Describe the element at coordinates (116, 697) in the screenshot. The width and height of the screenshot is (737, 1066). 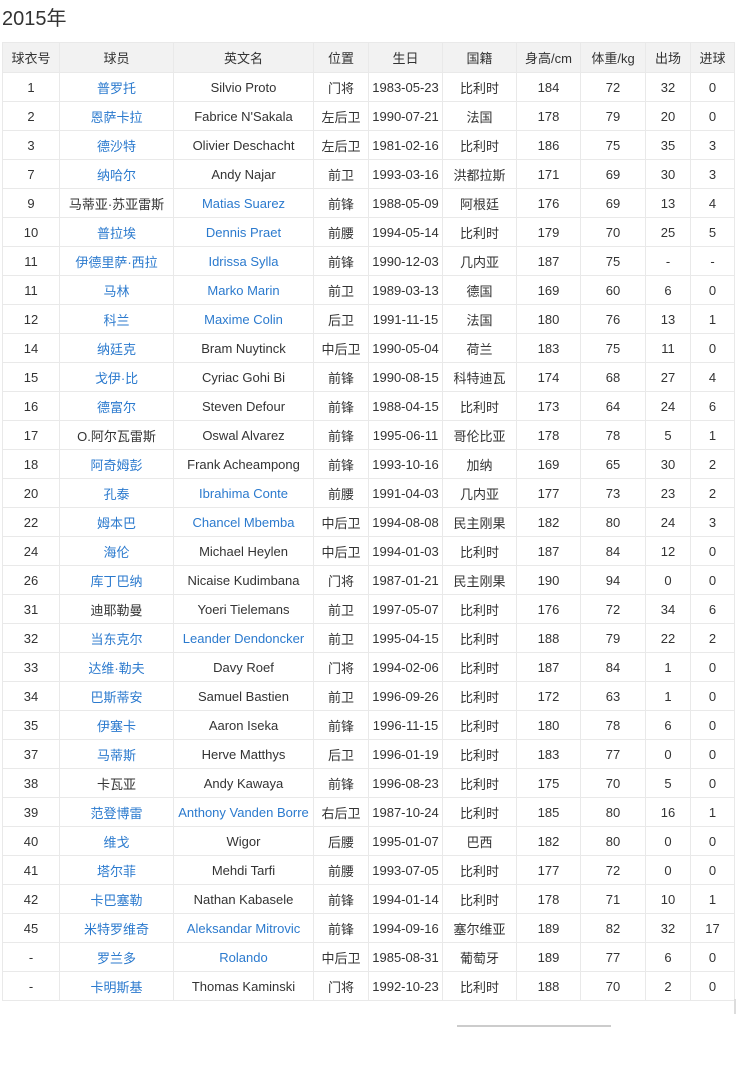
I see `player-cn-link: 巴斯蒂安` at that location.